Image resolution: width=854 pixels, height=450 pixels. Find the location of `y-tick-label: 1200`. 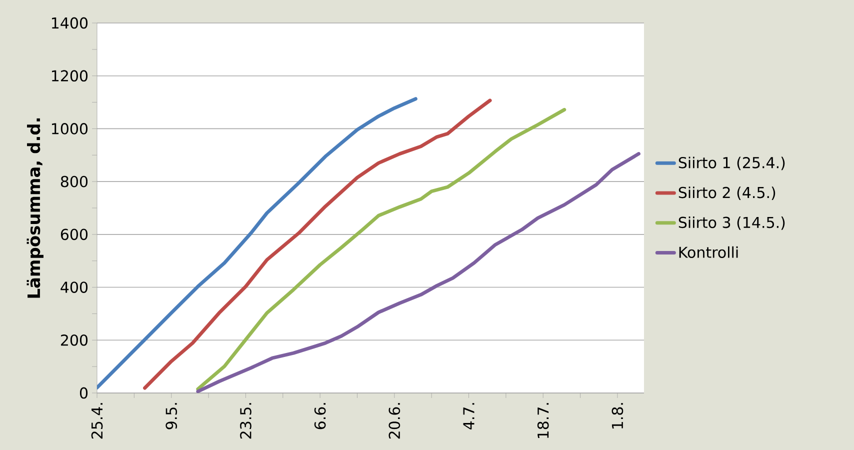

y-tick-label: 1200 is located at coordinates (70, 76).